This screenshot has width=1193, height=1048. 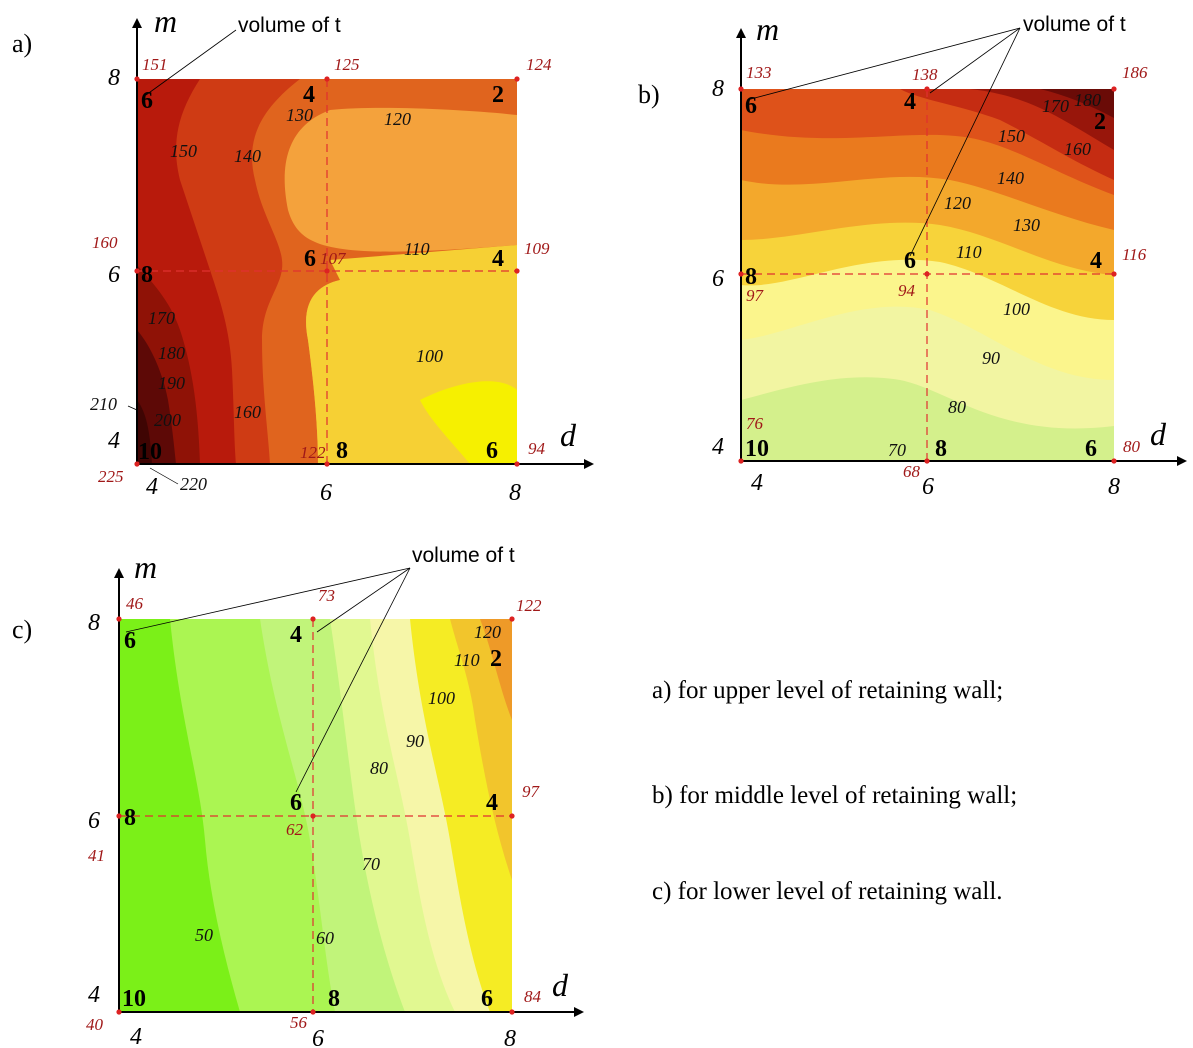 I want to click on panel-c-ylabel: m, so click(x=145, y=567).